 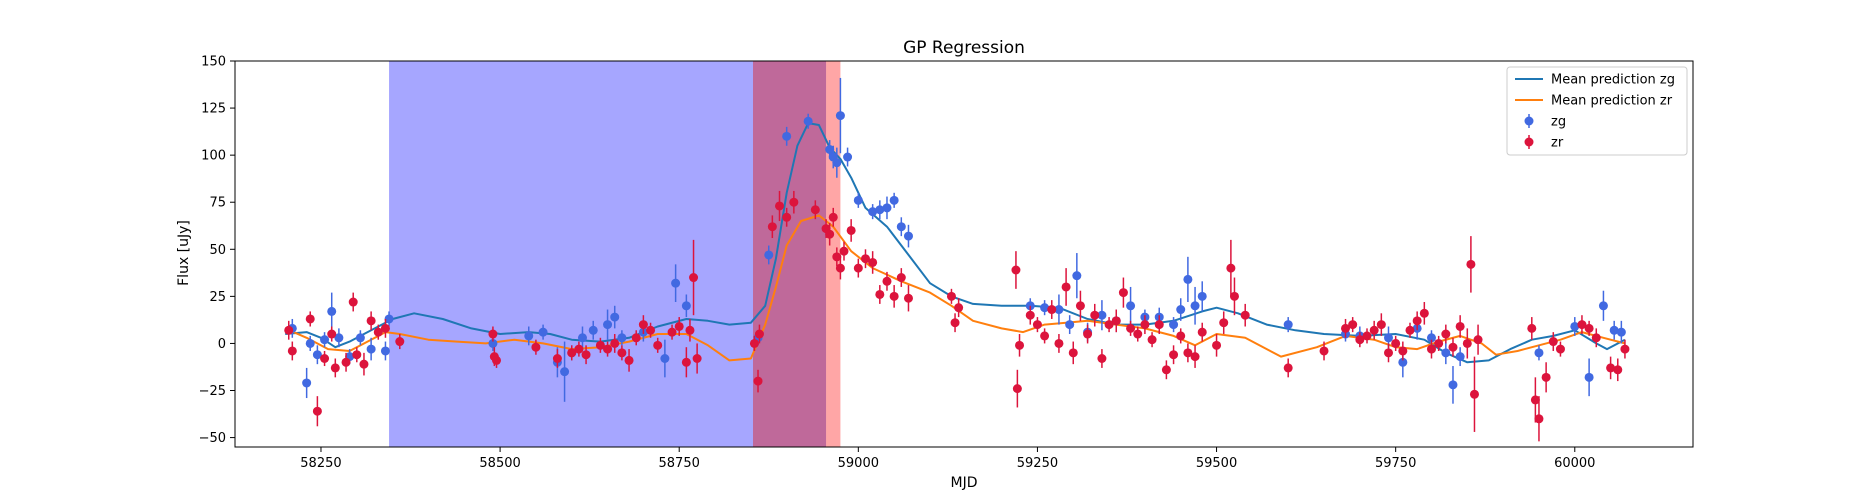 What do you see at coordinates (1613, 80) in the screenshot?
I see `legend-label: Mean prediction zg` at bounding box center [1613, 80].